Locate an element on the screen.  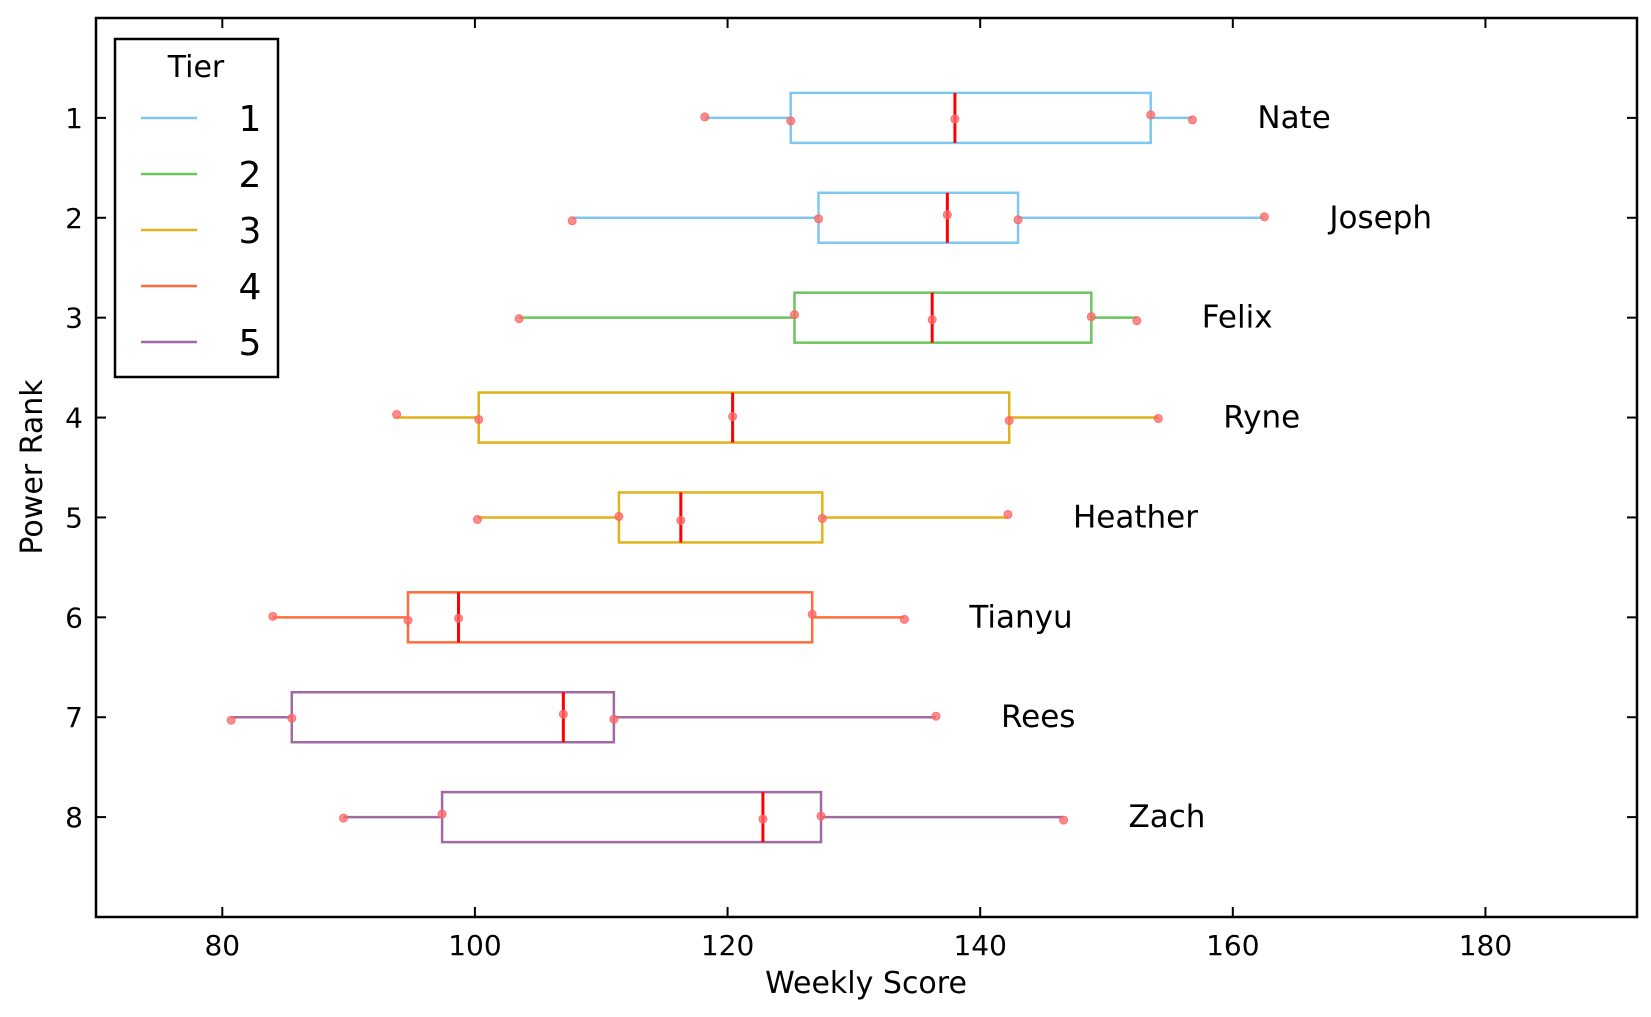
y-axis-title: Power Rank is located at coordinates (32, 467).